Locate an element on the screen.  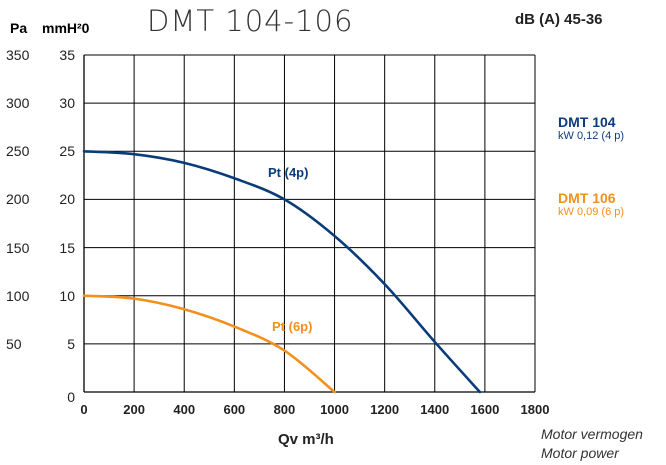
x-axis-label: Qv m³/h is located at coordinates (306, 439).